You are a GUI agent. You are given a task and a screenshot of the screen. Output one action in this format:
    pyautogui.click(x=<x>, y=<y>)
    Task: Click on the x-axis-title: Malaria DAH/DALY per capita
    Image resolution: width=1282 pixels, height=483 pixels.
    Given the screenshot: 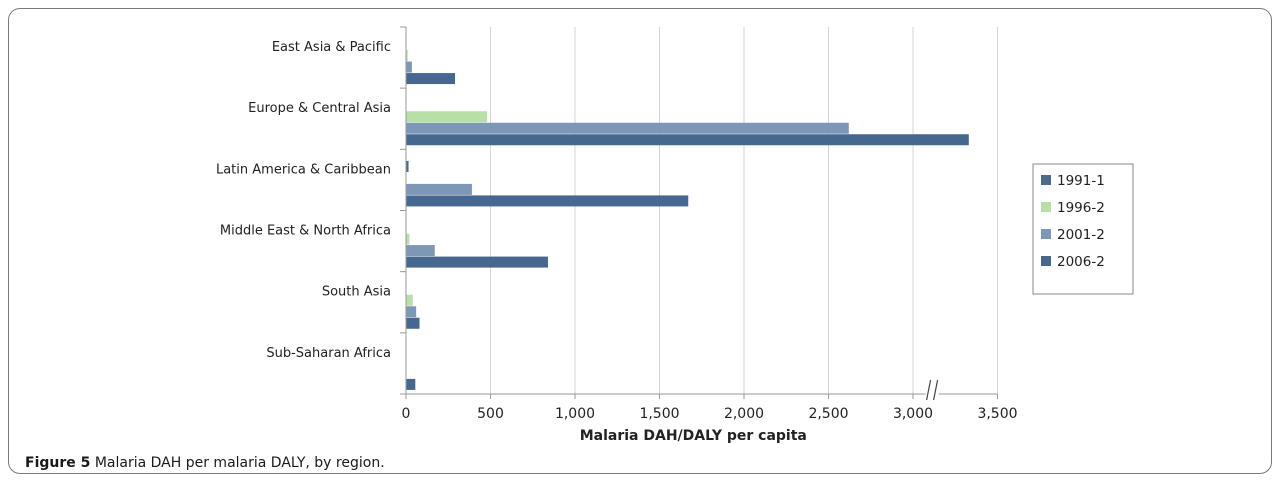 What is the action you would take?
    pyautogui.click(x=693, y=436)
    